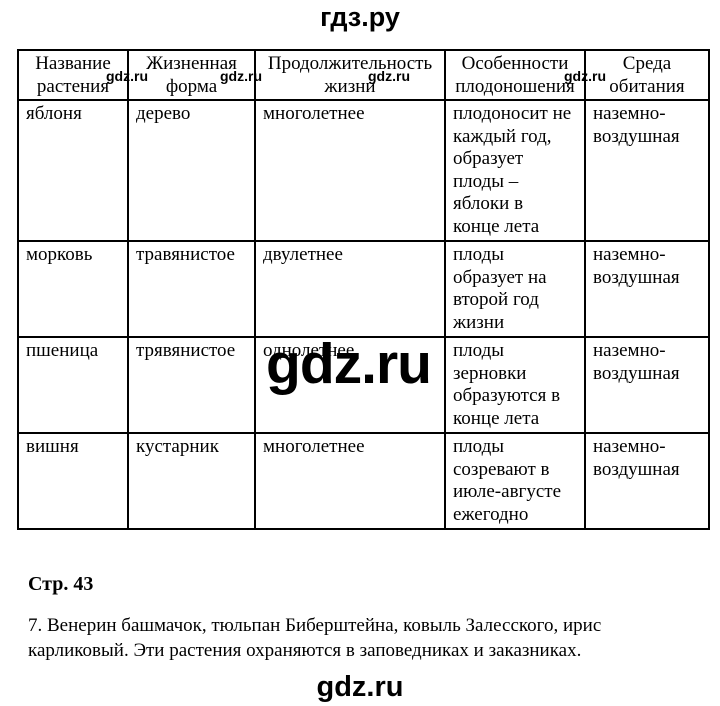  Describe the element at coordinates (73, 170) in the screenshot. I see `cell-plant-name: яблоня` at that location.